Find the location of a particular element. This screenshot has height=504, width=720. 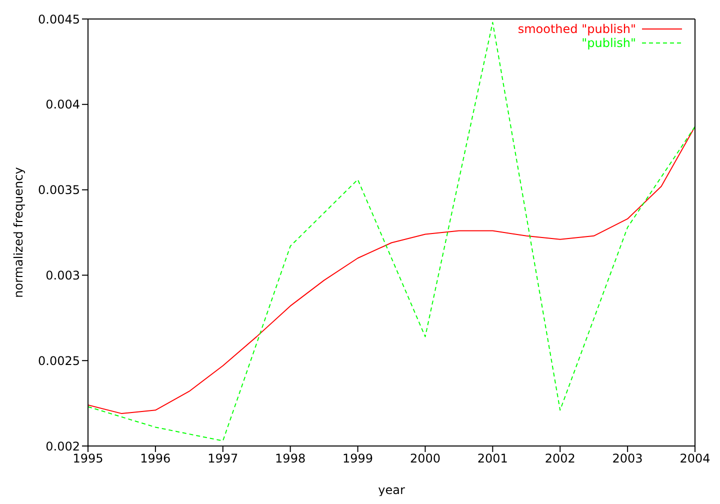

x-tick-label: 1999 is located at coordinates (358, 459).